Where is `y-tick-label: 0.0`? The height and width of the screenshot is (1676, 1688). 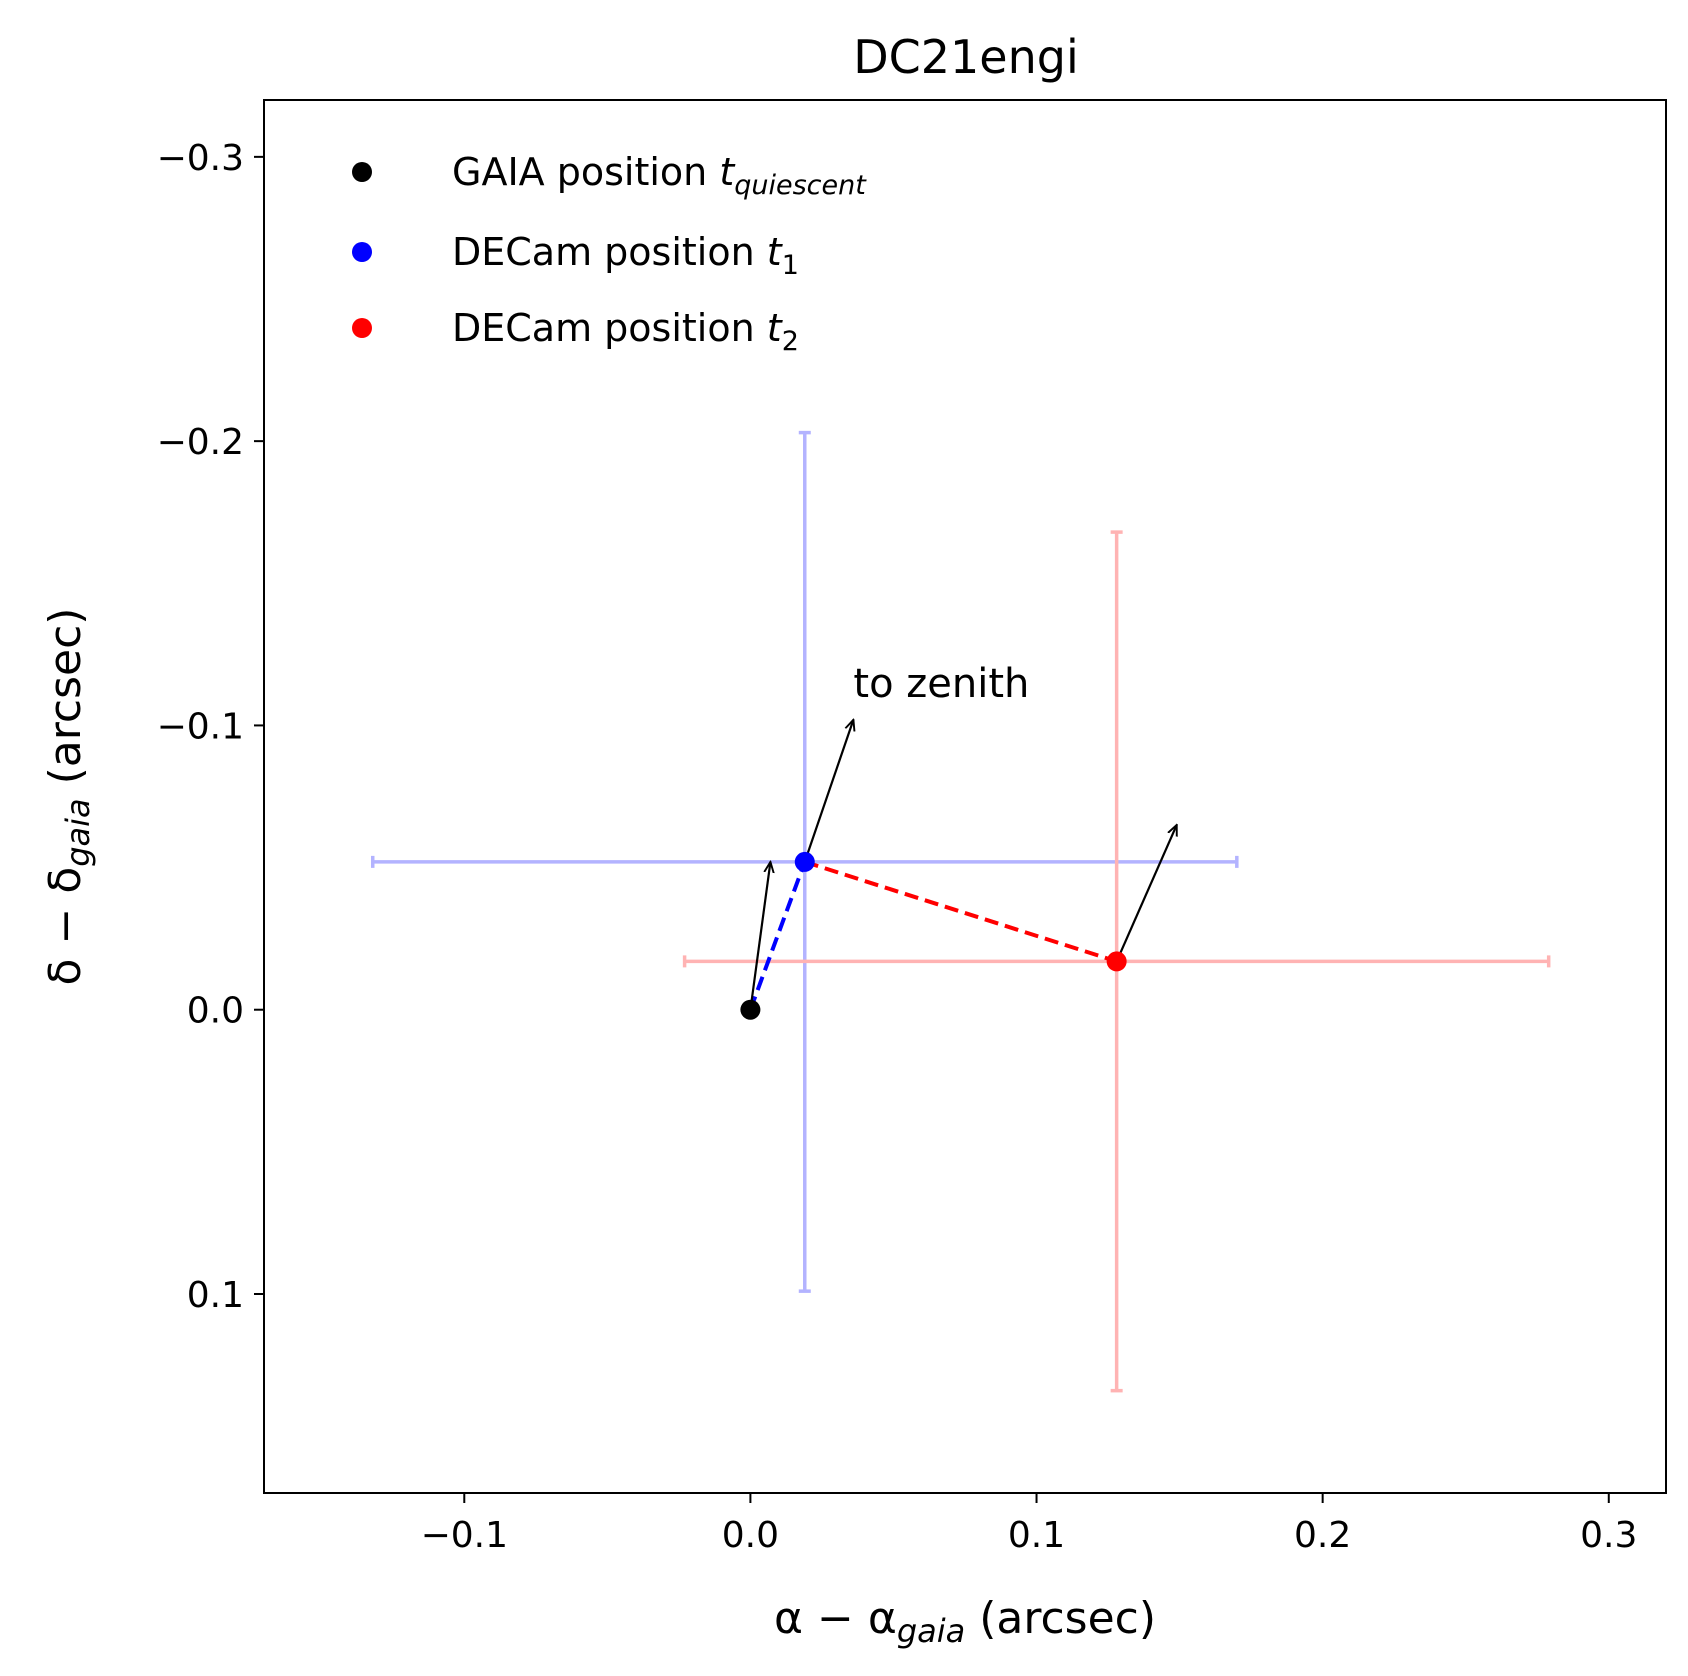
y-tick-label: 0.0 is located at coordinates (215, 1011).